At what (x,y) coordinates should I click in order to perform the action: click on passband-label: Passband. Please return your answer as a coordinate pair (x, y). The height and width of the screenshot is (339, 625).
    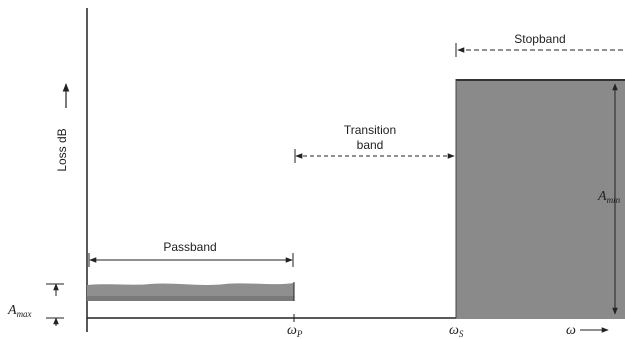
    Looking at the image, I should click on (189, 247).